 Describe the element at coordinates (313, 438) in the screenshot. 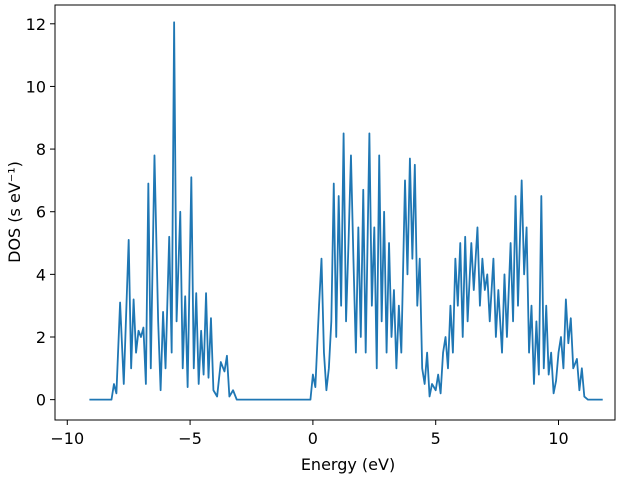

I see `x-tick-label: 0` at that location.